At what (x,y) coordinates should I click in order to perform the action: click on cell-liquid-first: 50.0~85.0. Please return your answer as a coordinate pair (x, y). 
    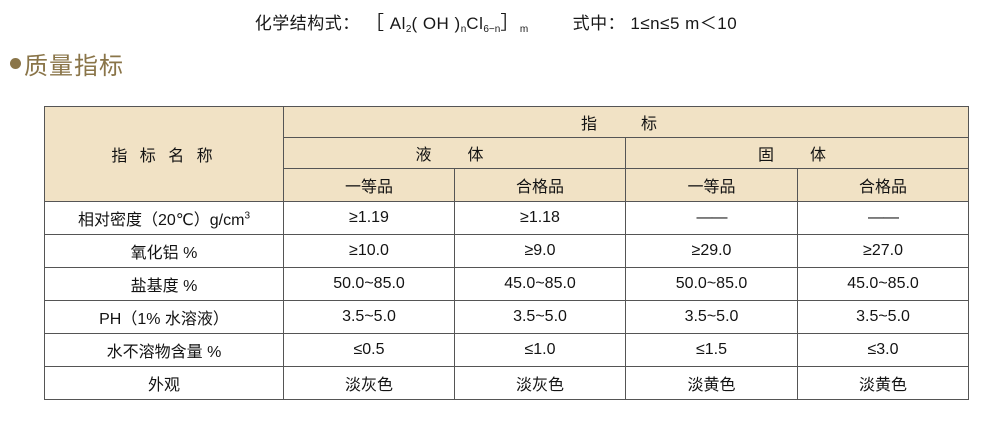
    Looking at the image, I should click on (369, 284).